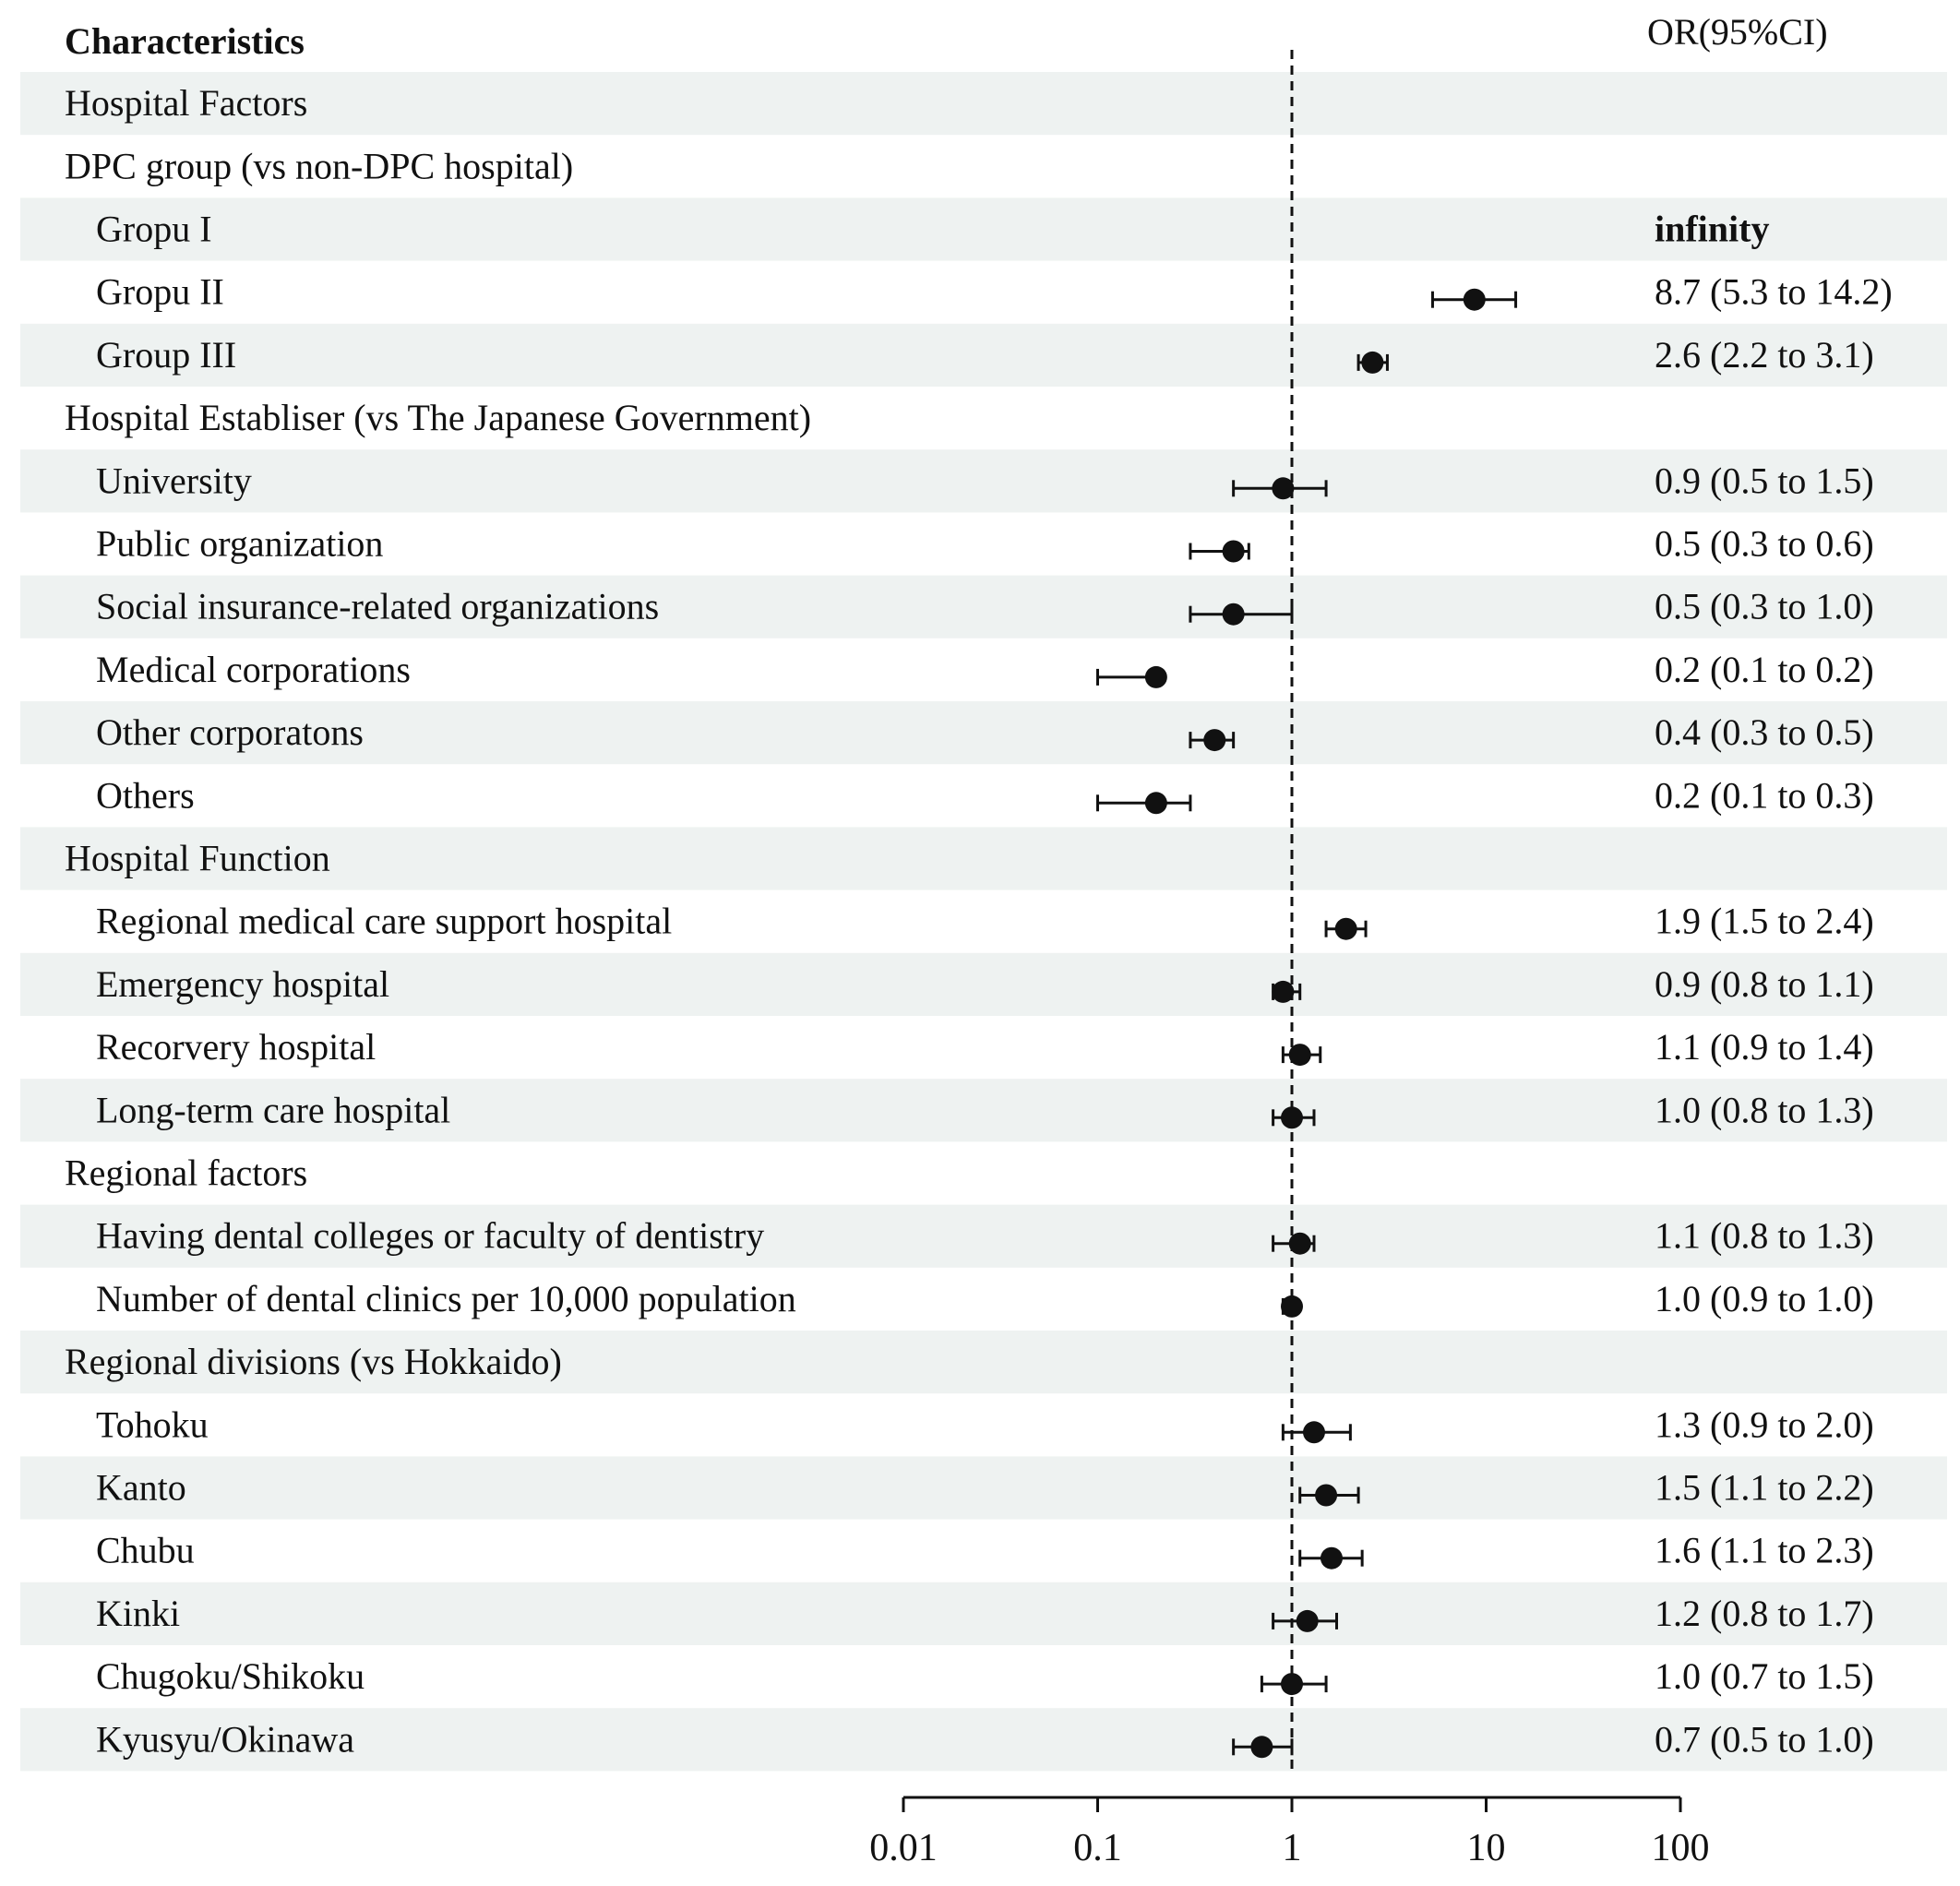  Describe the element at coordinates (166, 355) in the screenshot. I see `row-label: Group III` at that location.